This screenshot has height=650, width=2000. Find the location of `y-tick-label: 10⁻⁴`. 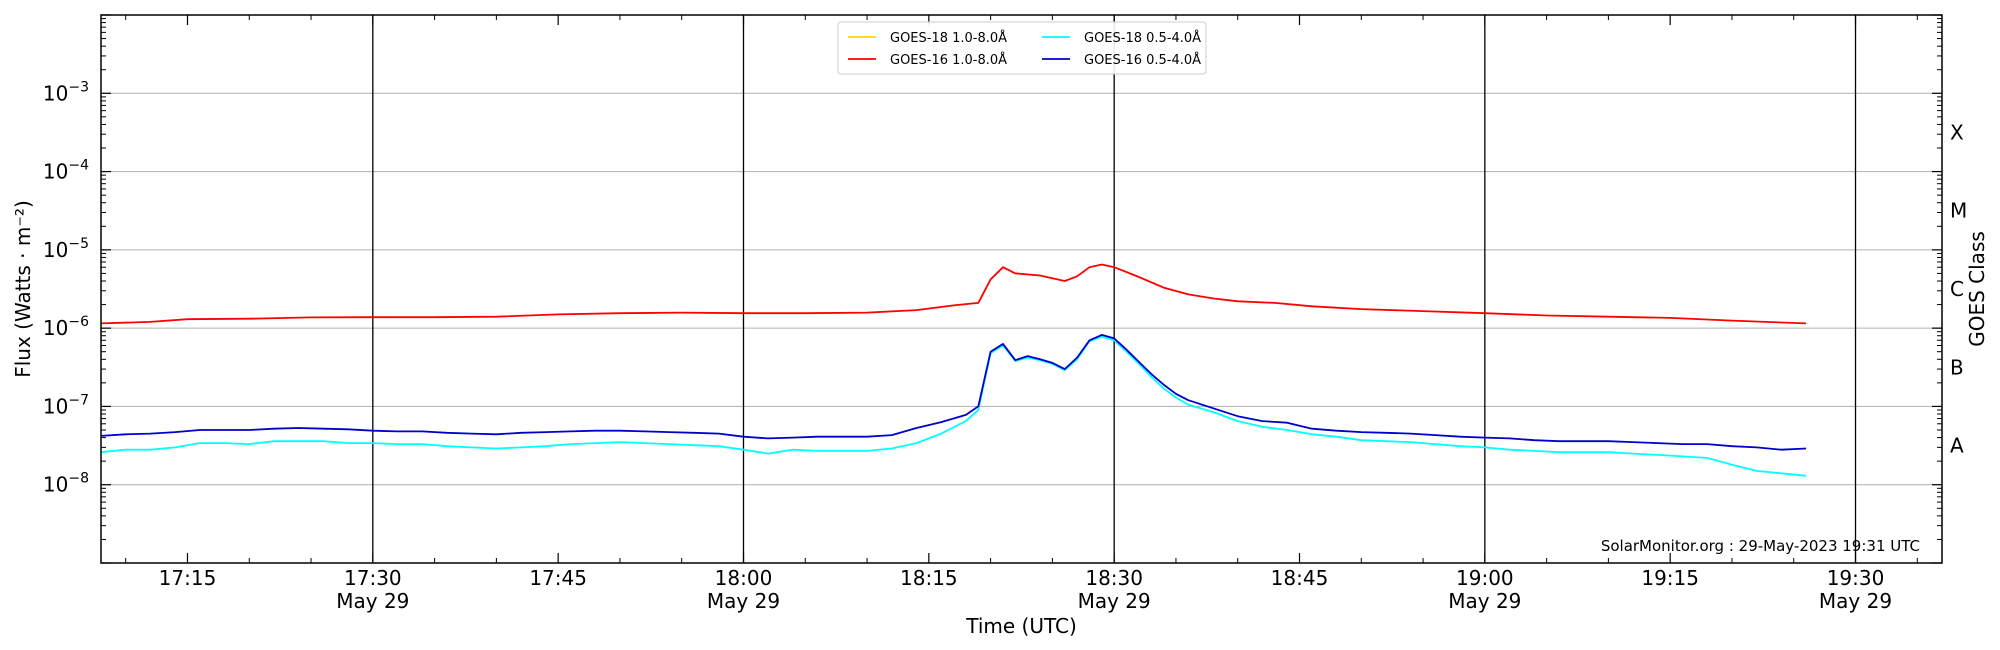

y-tick-label: 10⁻⁴ is located at coordinates (66, 171).